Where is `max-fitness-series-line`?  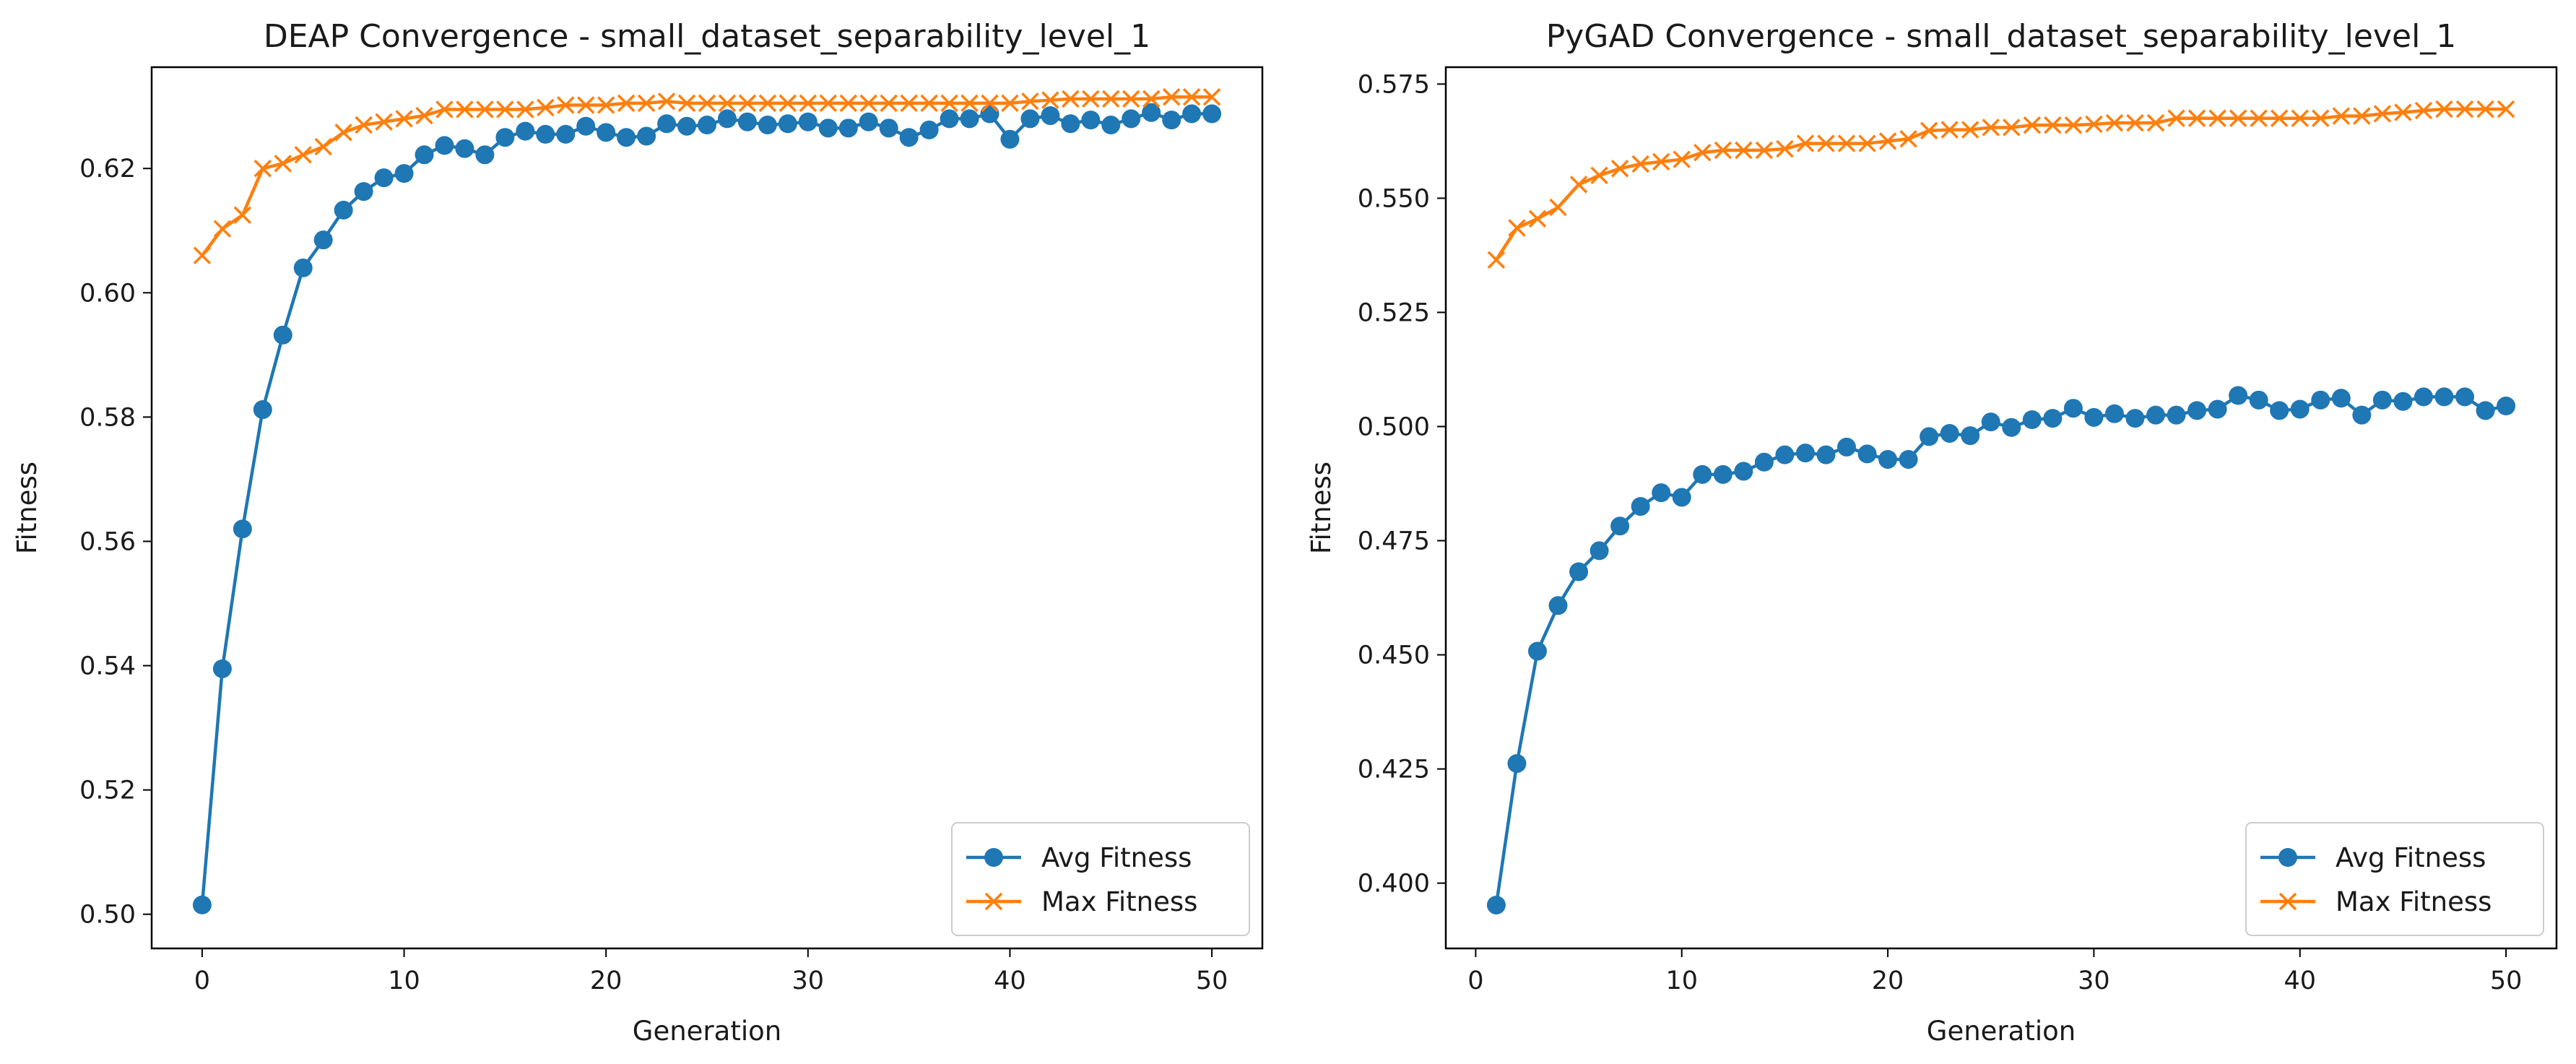 max-fitness-series-line is located at coordinates (2001, 184).